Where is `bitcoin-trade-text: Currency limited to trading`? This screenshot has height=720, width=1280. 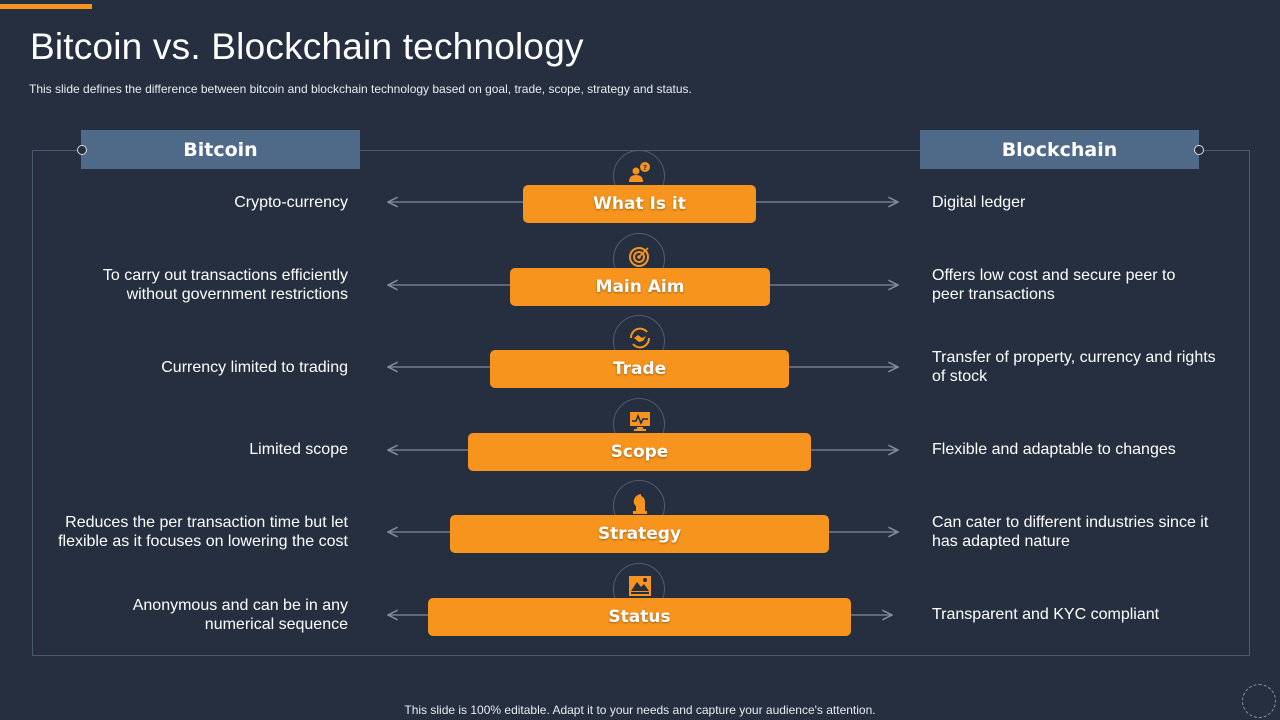
bitcoin-trade-text: Currency limited to trading is located at coordinates (254, 367).